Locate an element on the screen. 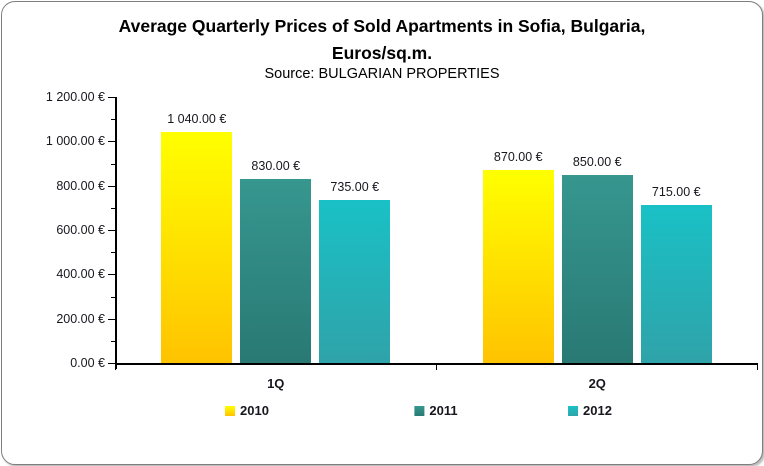  legend-entry-2010: 2010 is located at coordinates (247, 410).